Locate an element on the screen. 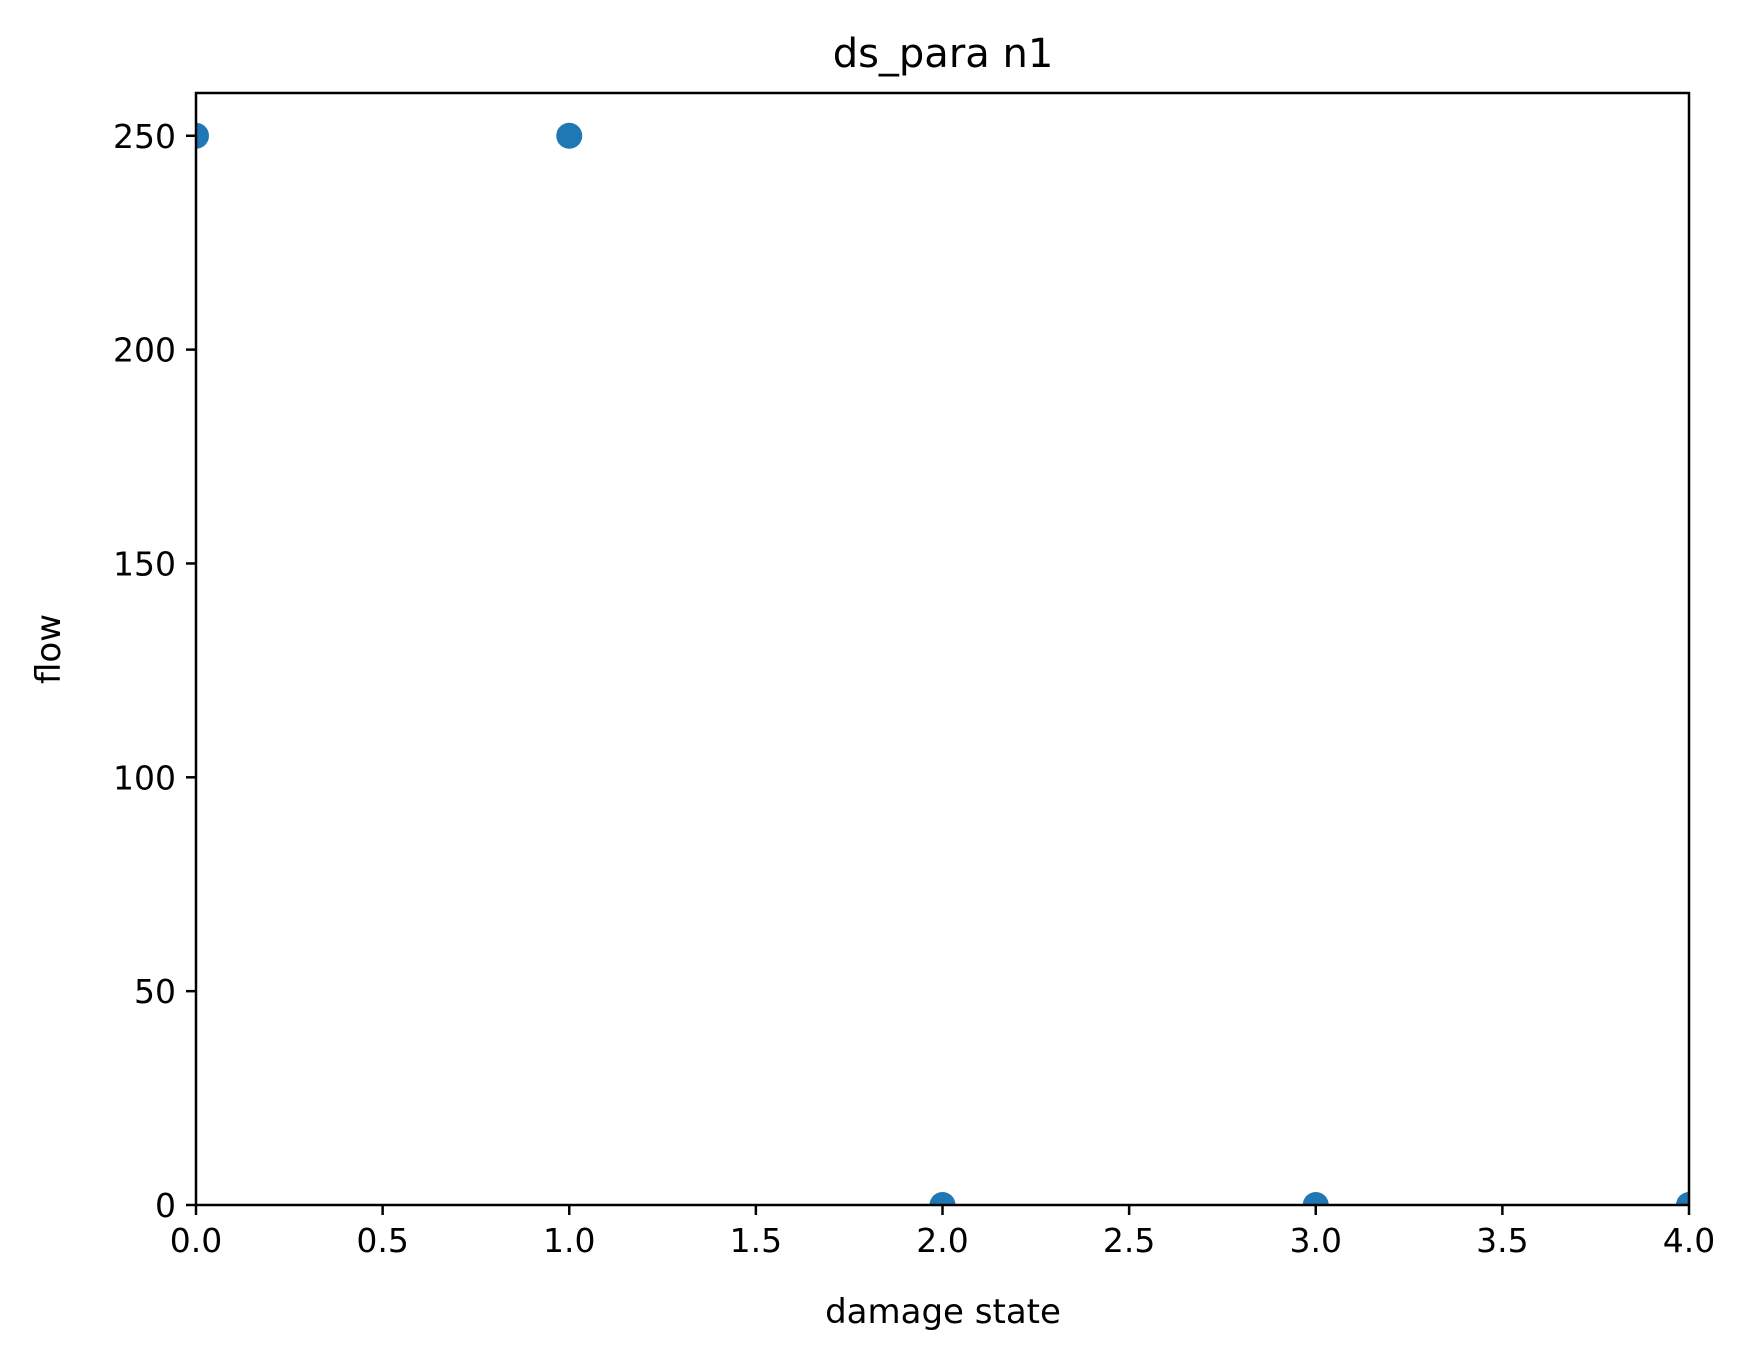  y-axis-ticks: 0 50 100 150 200 250 is located at coordinates (154, 671).